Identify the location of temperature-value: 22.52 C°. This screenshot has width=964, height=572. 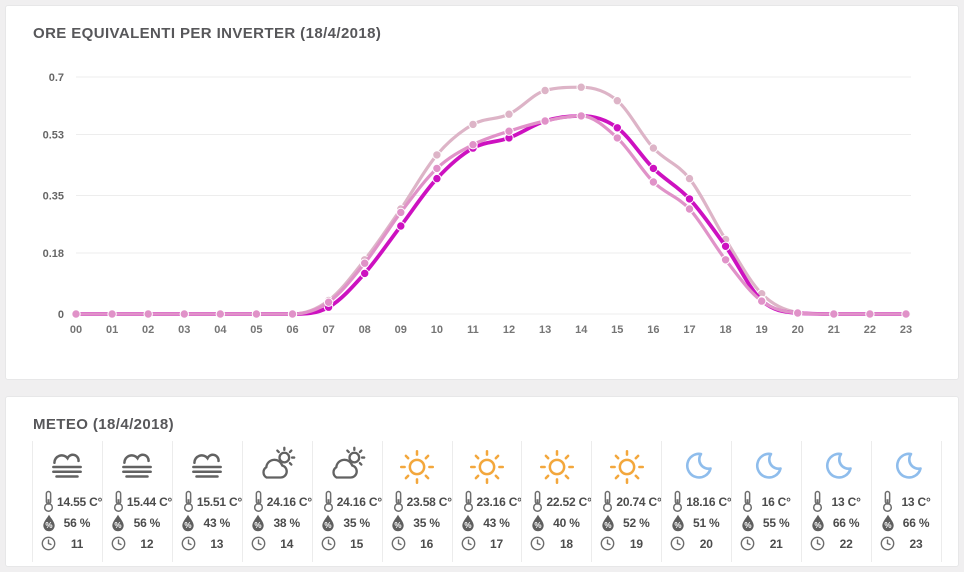
(569, 501).